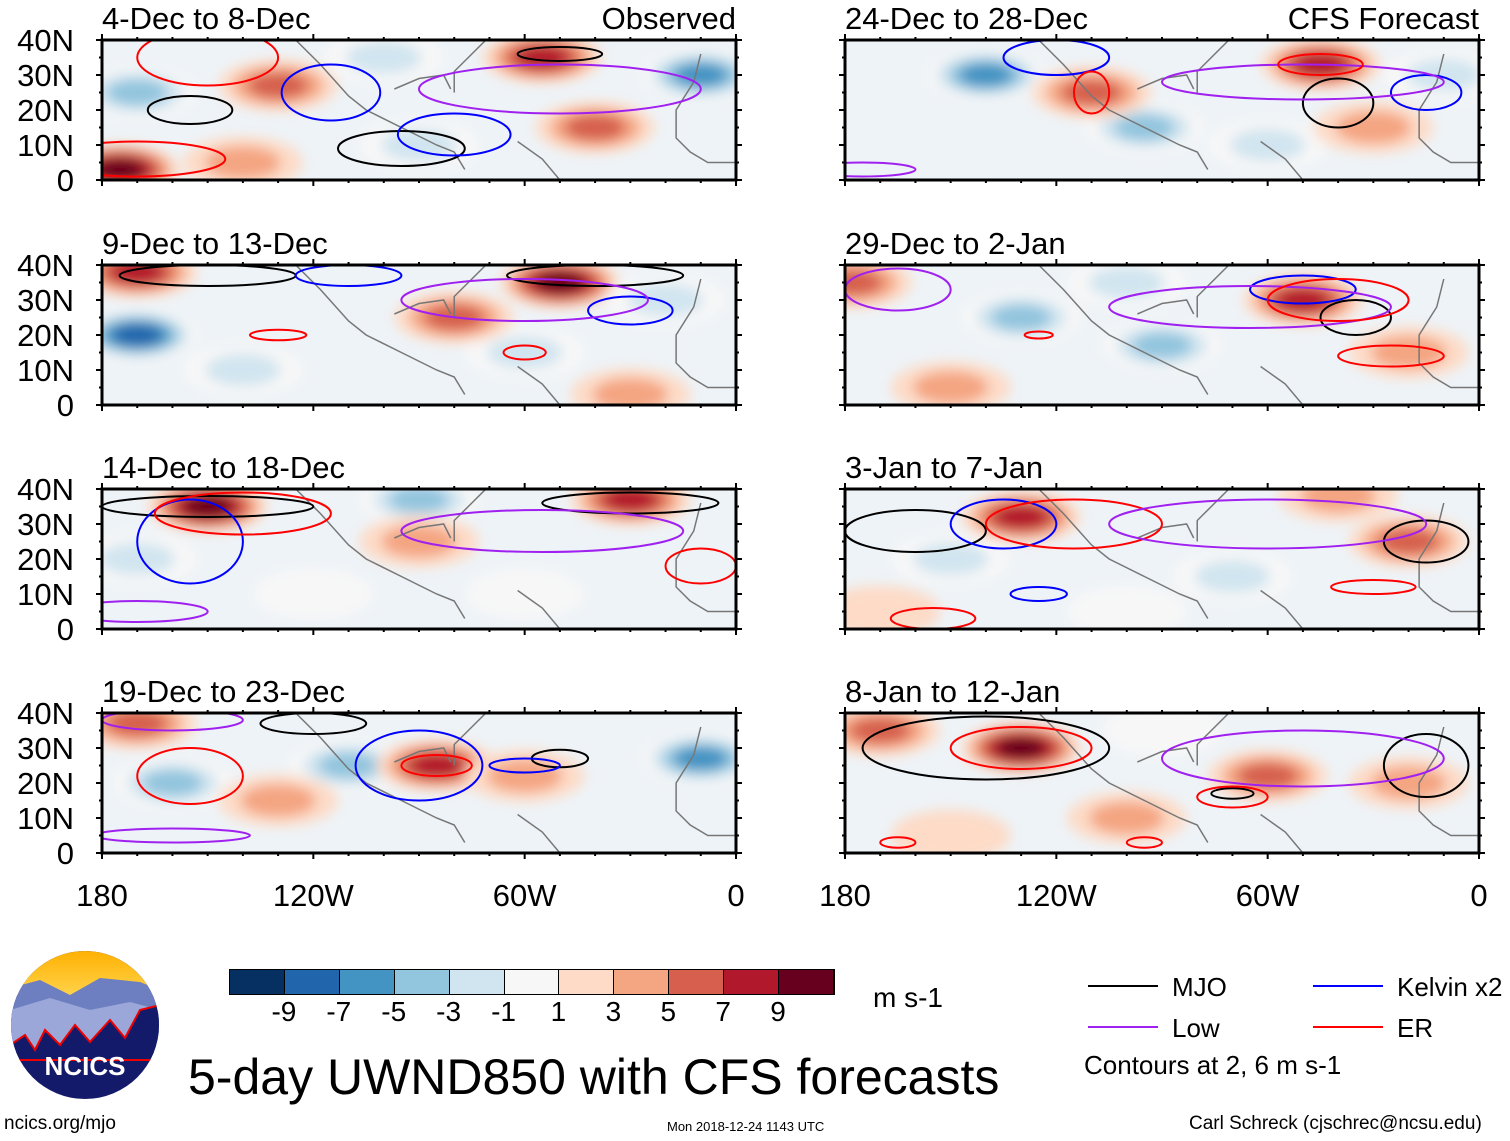 Image resolution: width=1510 pixels, height=1141 pixels. I want to click on colorbar-tick: -1, so click(503, 1011).